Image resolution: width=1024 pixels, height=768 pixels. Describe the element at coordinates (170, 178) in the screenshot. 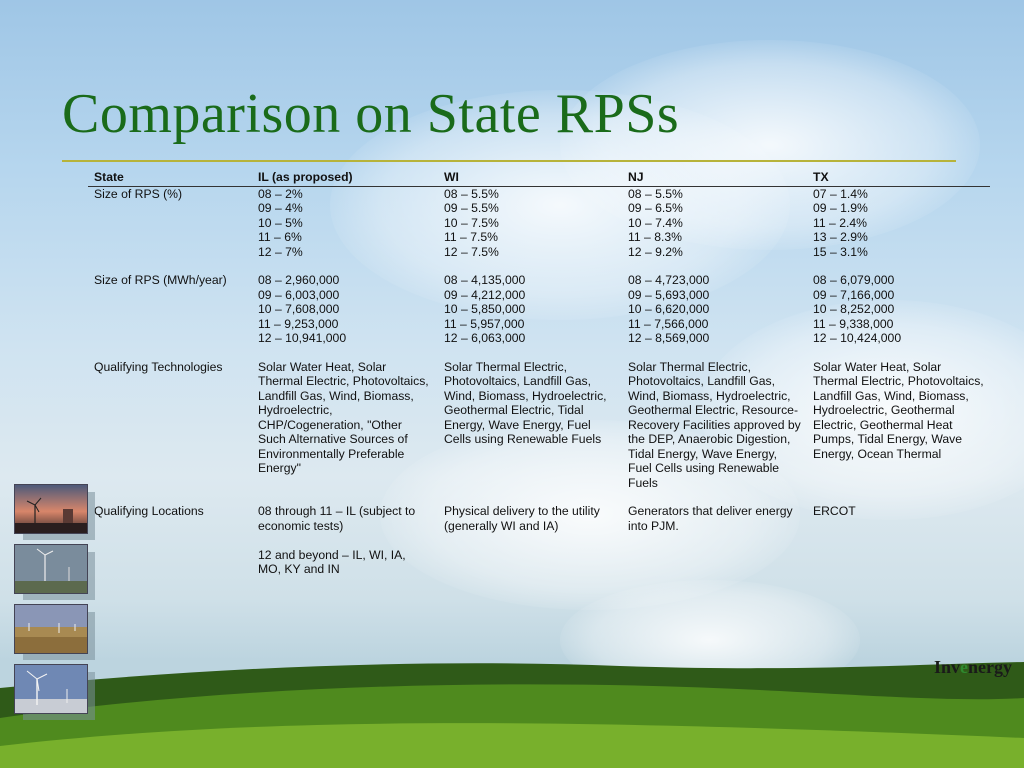

I see `header-state: State` at that location.